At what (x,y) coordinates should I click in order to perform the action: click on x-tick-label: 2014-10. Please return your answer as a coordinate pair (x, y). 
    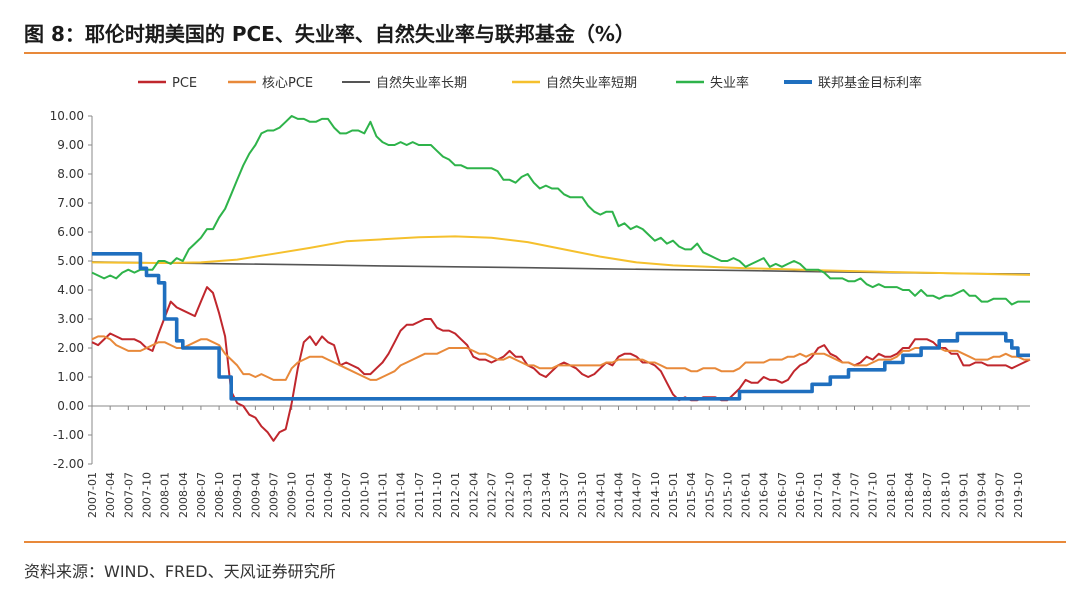
    Looking at the image, I should click on (655, 495).